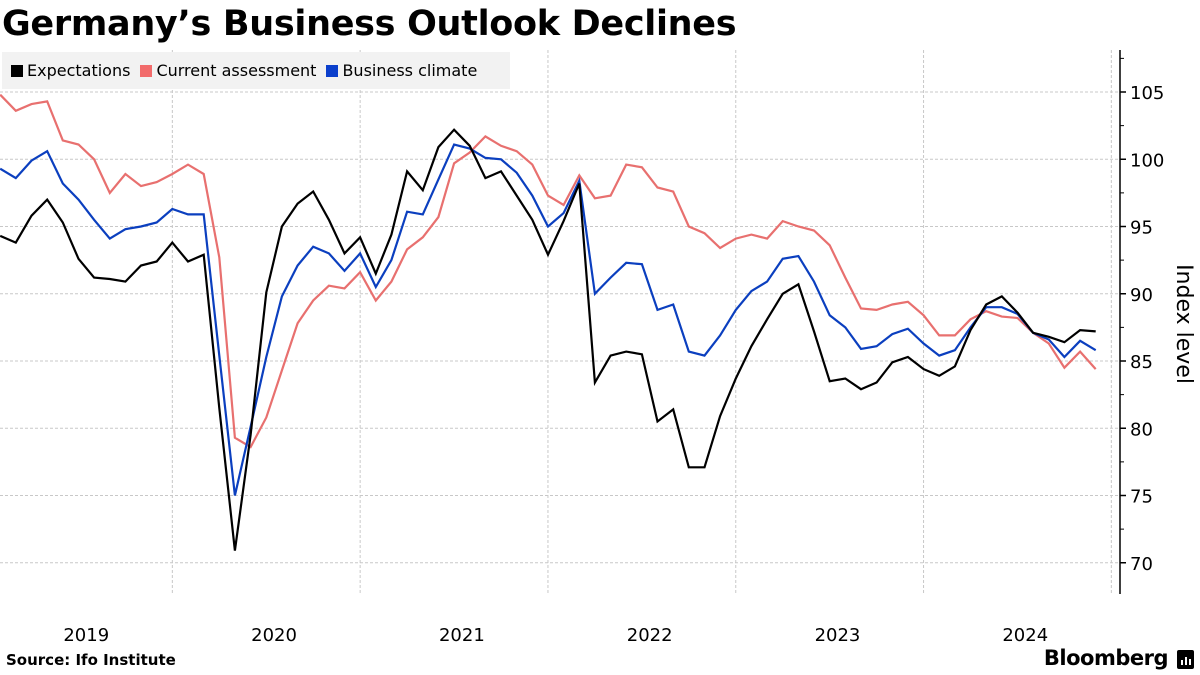 This screenshot has width=1200, height=675. What do you see at coordinates (146, 70) in the screenshot?
I see `legend-swatch-current-assessment` at bounding box center [146, 70].